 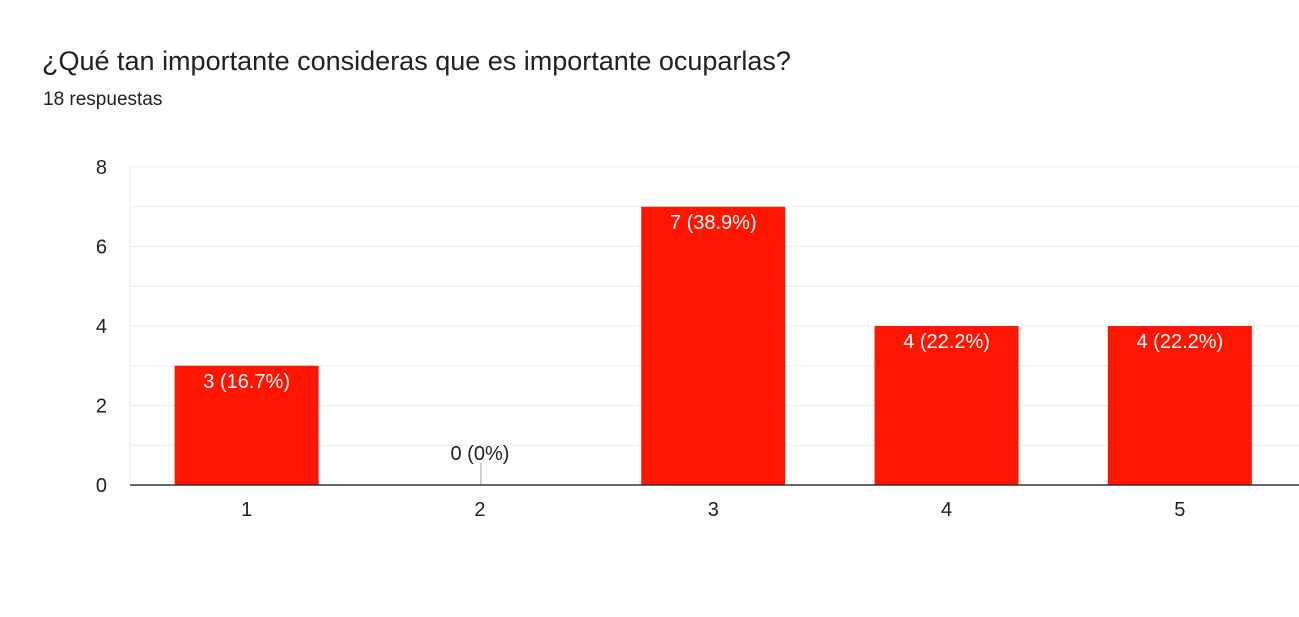 What do you see at coordinates (246, 382) in the screenshot?
I see `data-label-1: 3 (16.7%)` at bounding box center [246, 382].